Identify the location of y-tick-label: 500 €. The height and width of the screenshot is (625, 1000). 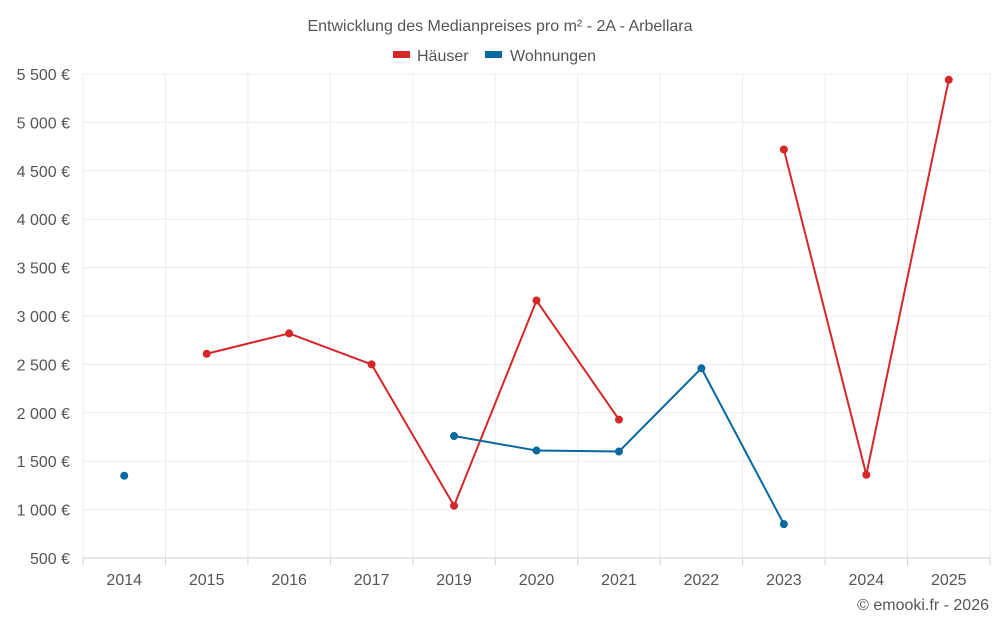
(50, 559).